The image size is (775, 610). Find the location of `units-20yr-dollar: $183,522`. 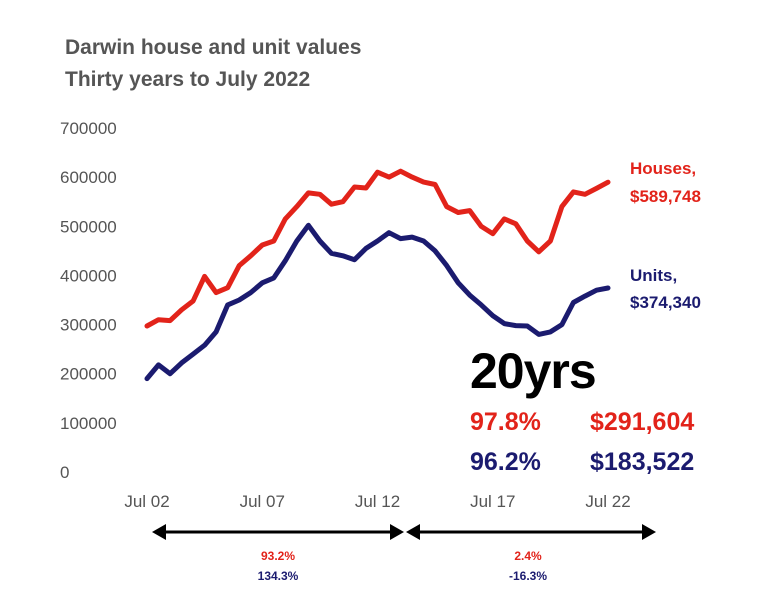

units-20yr-dollar: $183,522 is located at coordinates (642, 462).